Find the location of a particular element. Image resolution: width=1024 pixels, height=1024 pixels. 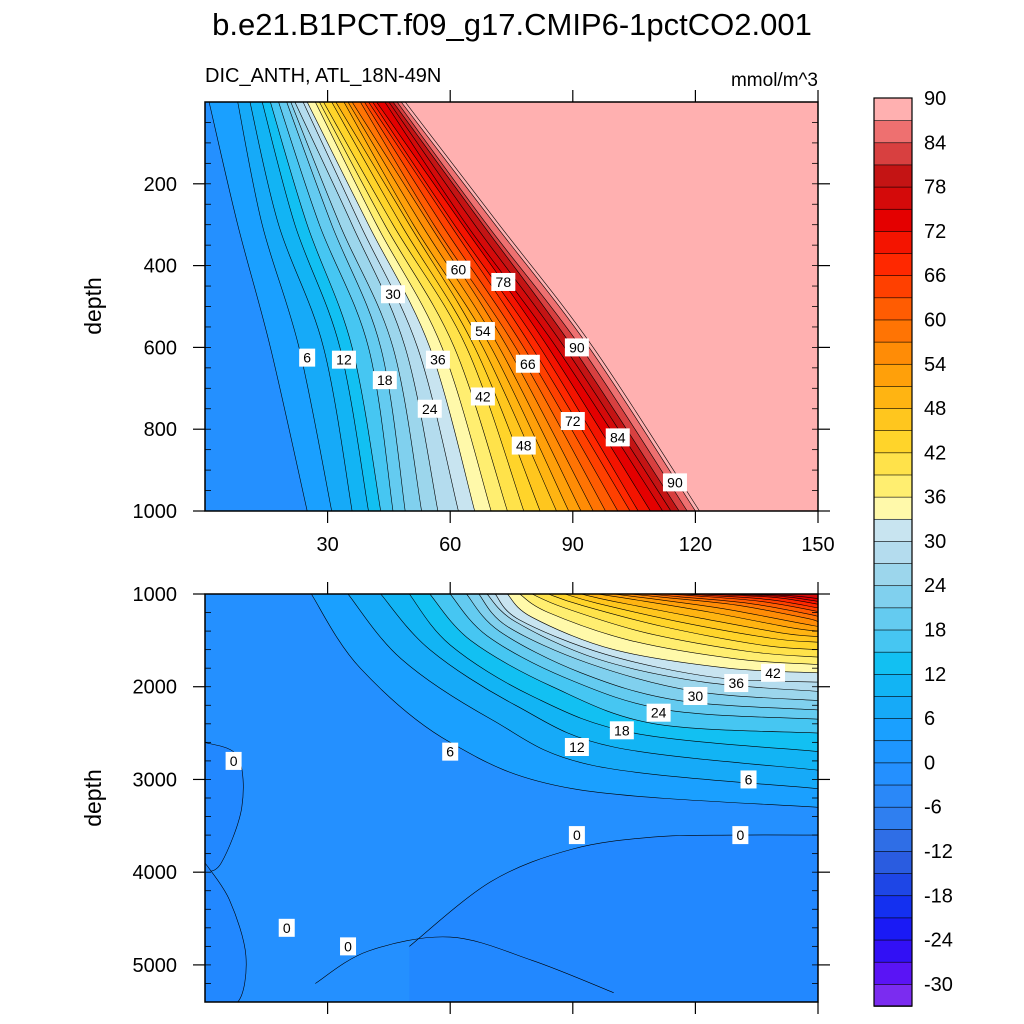

colorbar-tick-label: -18 is located at coordinates (938, 896).